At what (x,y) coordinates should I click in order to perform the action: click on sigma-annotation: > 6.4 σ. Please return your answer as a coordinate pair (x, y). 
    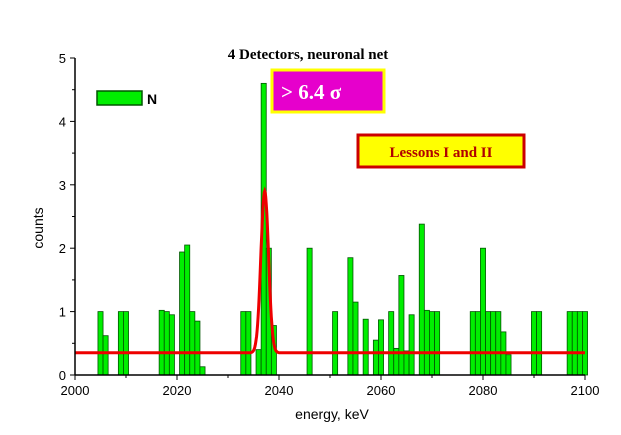
    Looking at the image, I should click on (328, 91).